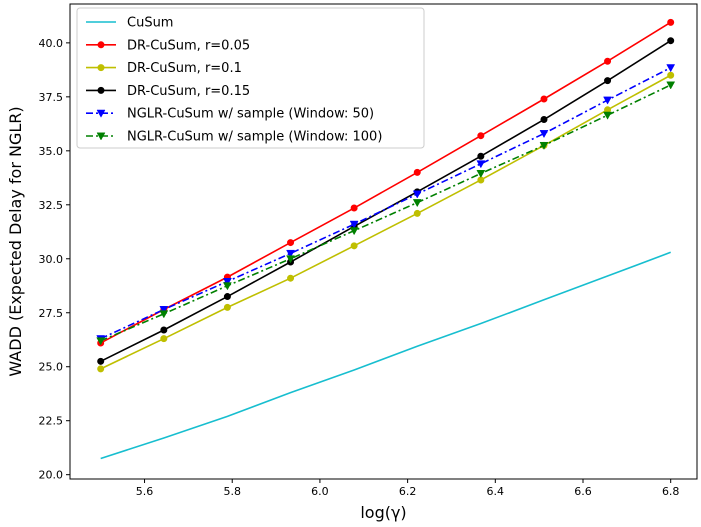 This screenshot has height=527, width=701. I want to click on x-tick-label: 6.4, so click(496, 491).